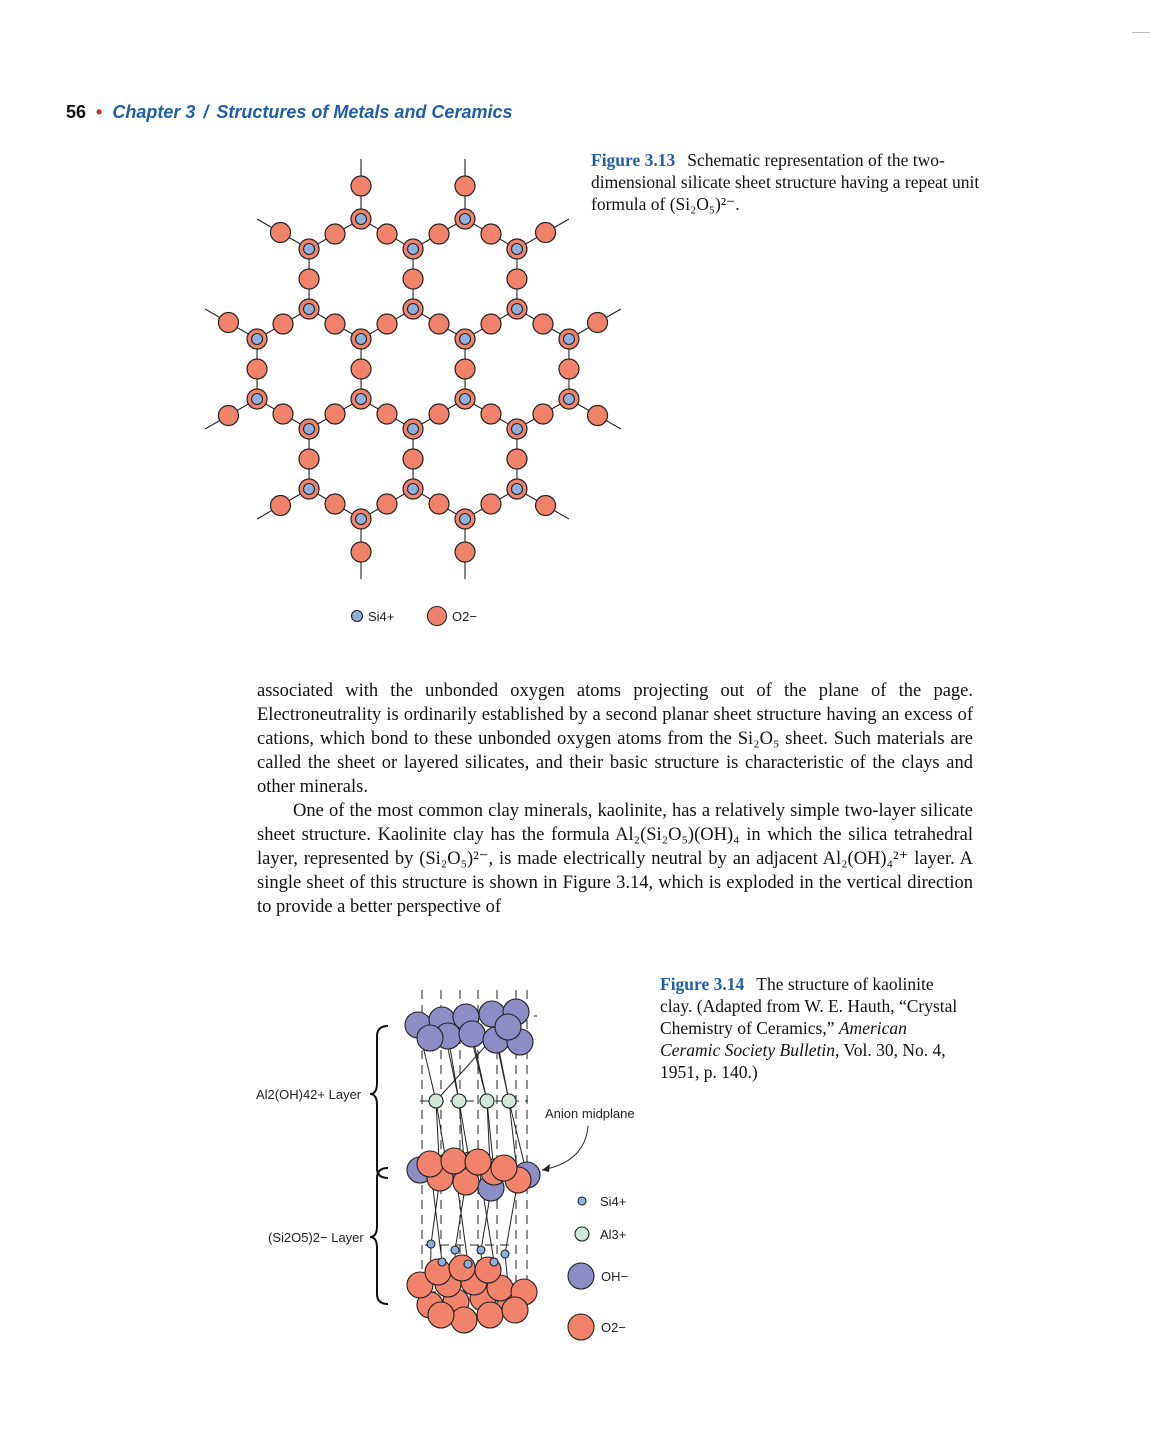 The width and height of the screenshot is (1150, 1438). Describe the element at coordinates (581, 1276) in the screenshot. I see `oh-legend-icon` at that location.